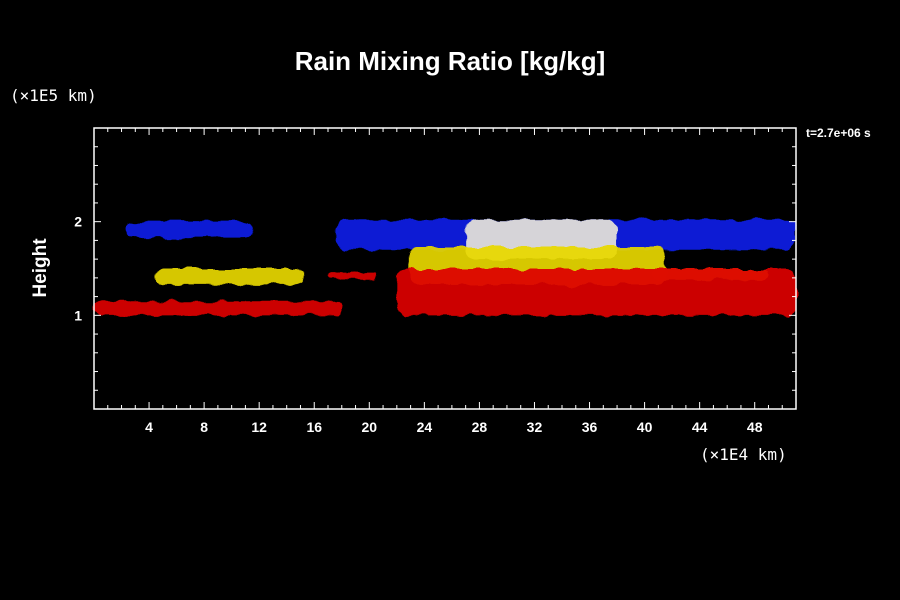 The image size is (900, 600). What do you see at coordinates (838, 133) in the screenshot?
I see `time-label: t=2.7e+06 s` at bounding box center [838, 133].